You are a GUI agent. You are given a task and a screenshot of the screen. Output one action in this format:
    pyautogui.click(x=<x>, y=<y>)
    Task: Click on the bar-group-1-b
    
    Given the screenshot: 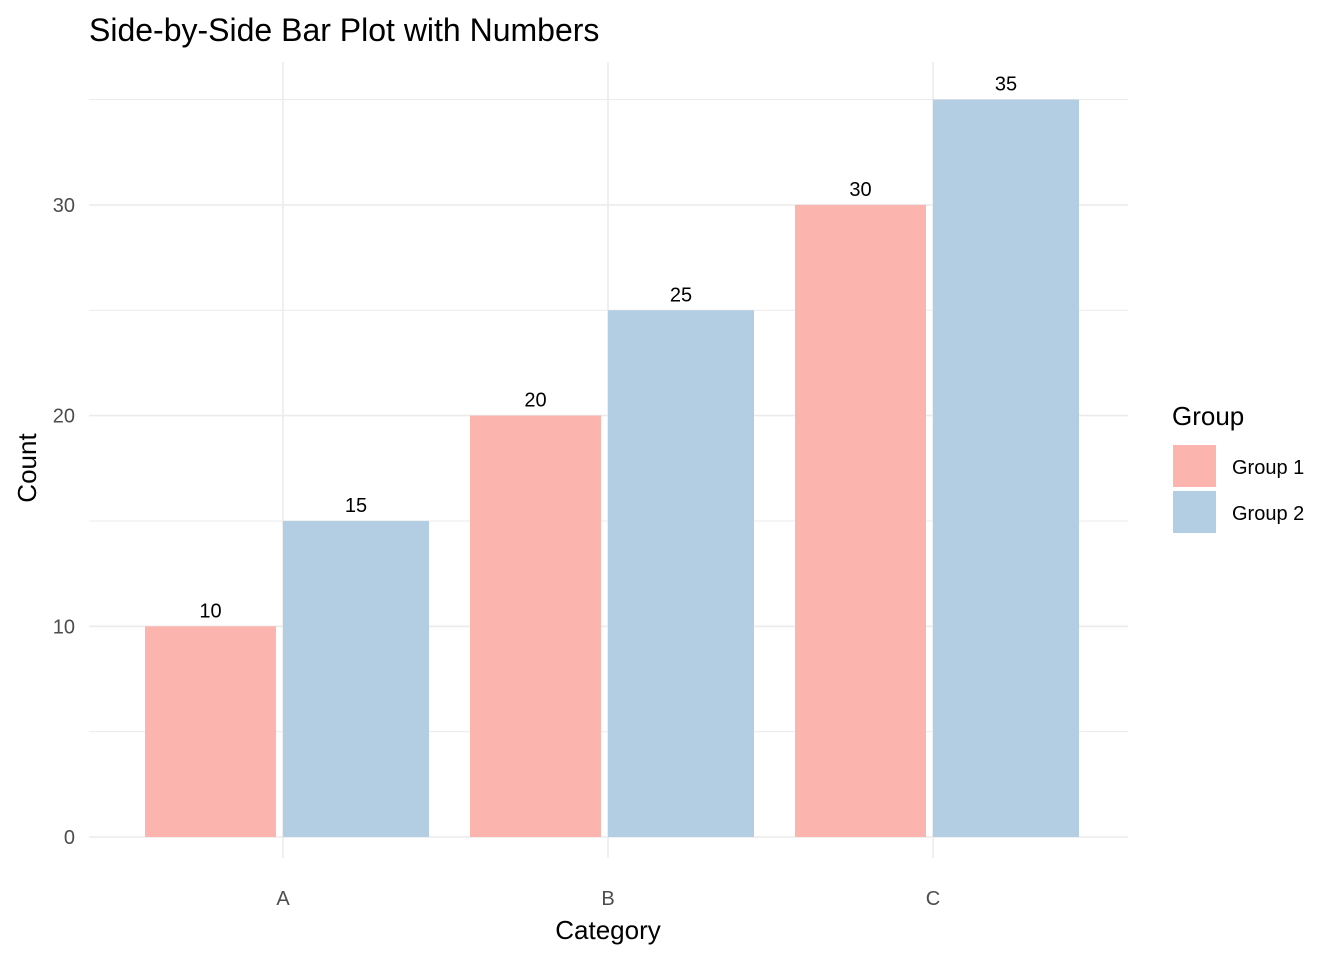 What is the action you would take?
    pyautogui.click(x=535, y=626)
    